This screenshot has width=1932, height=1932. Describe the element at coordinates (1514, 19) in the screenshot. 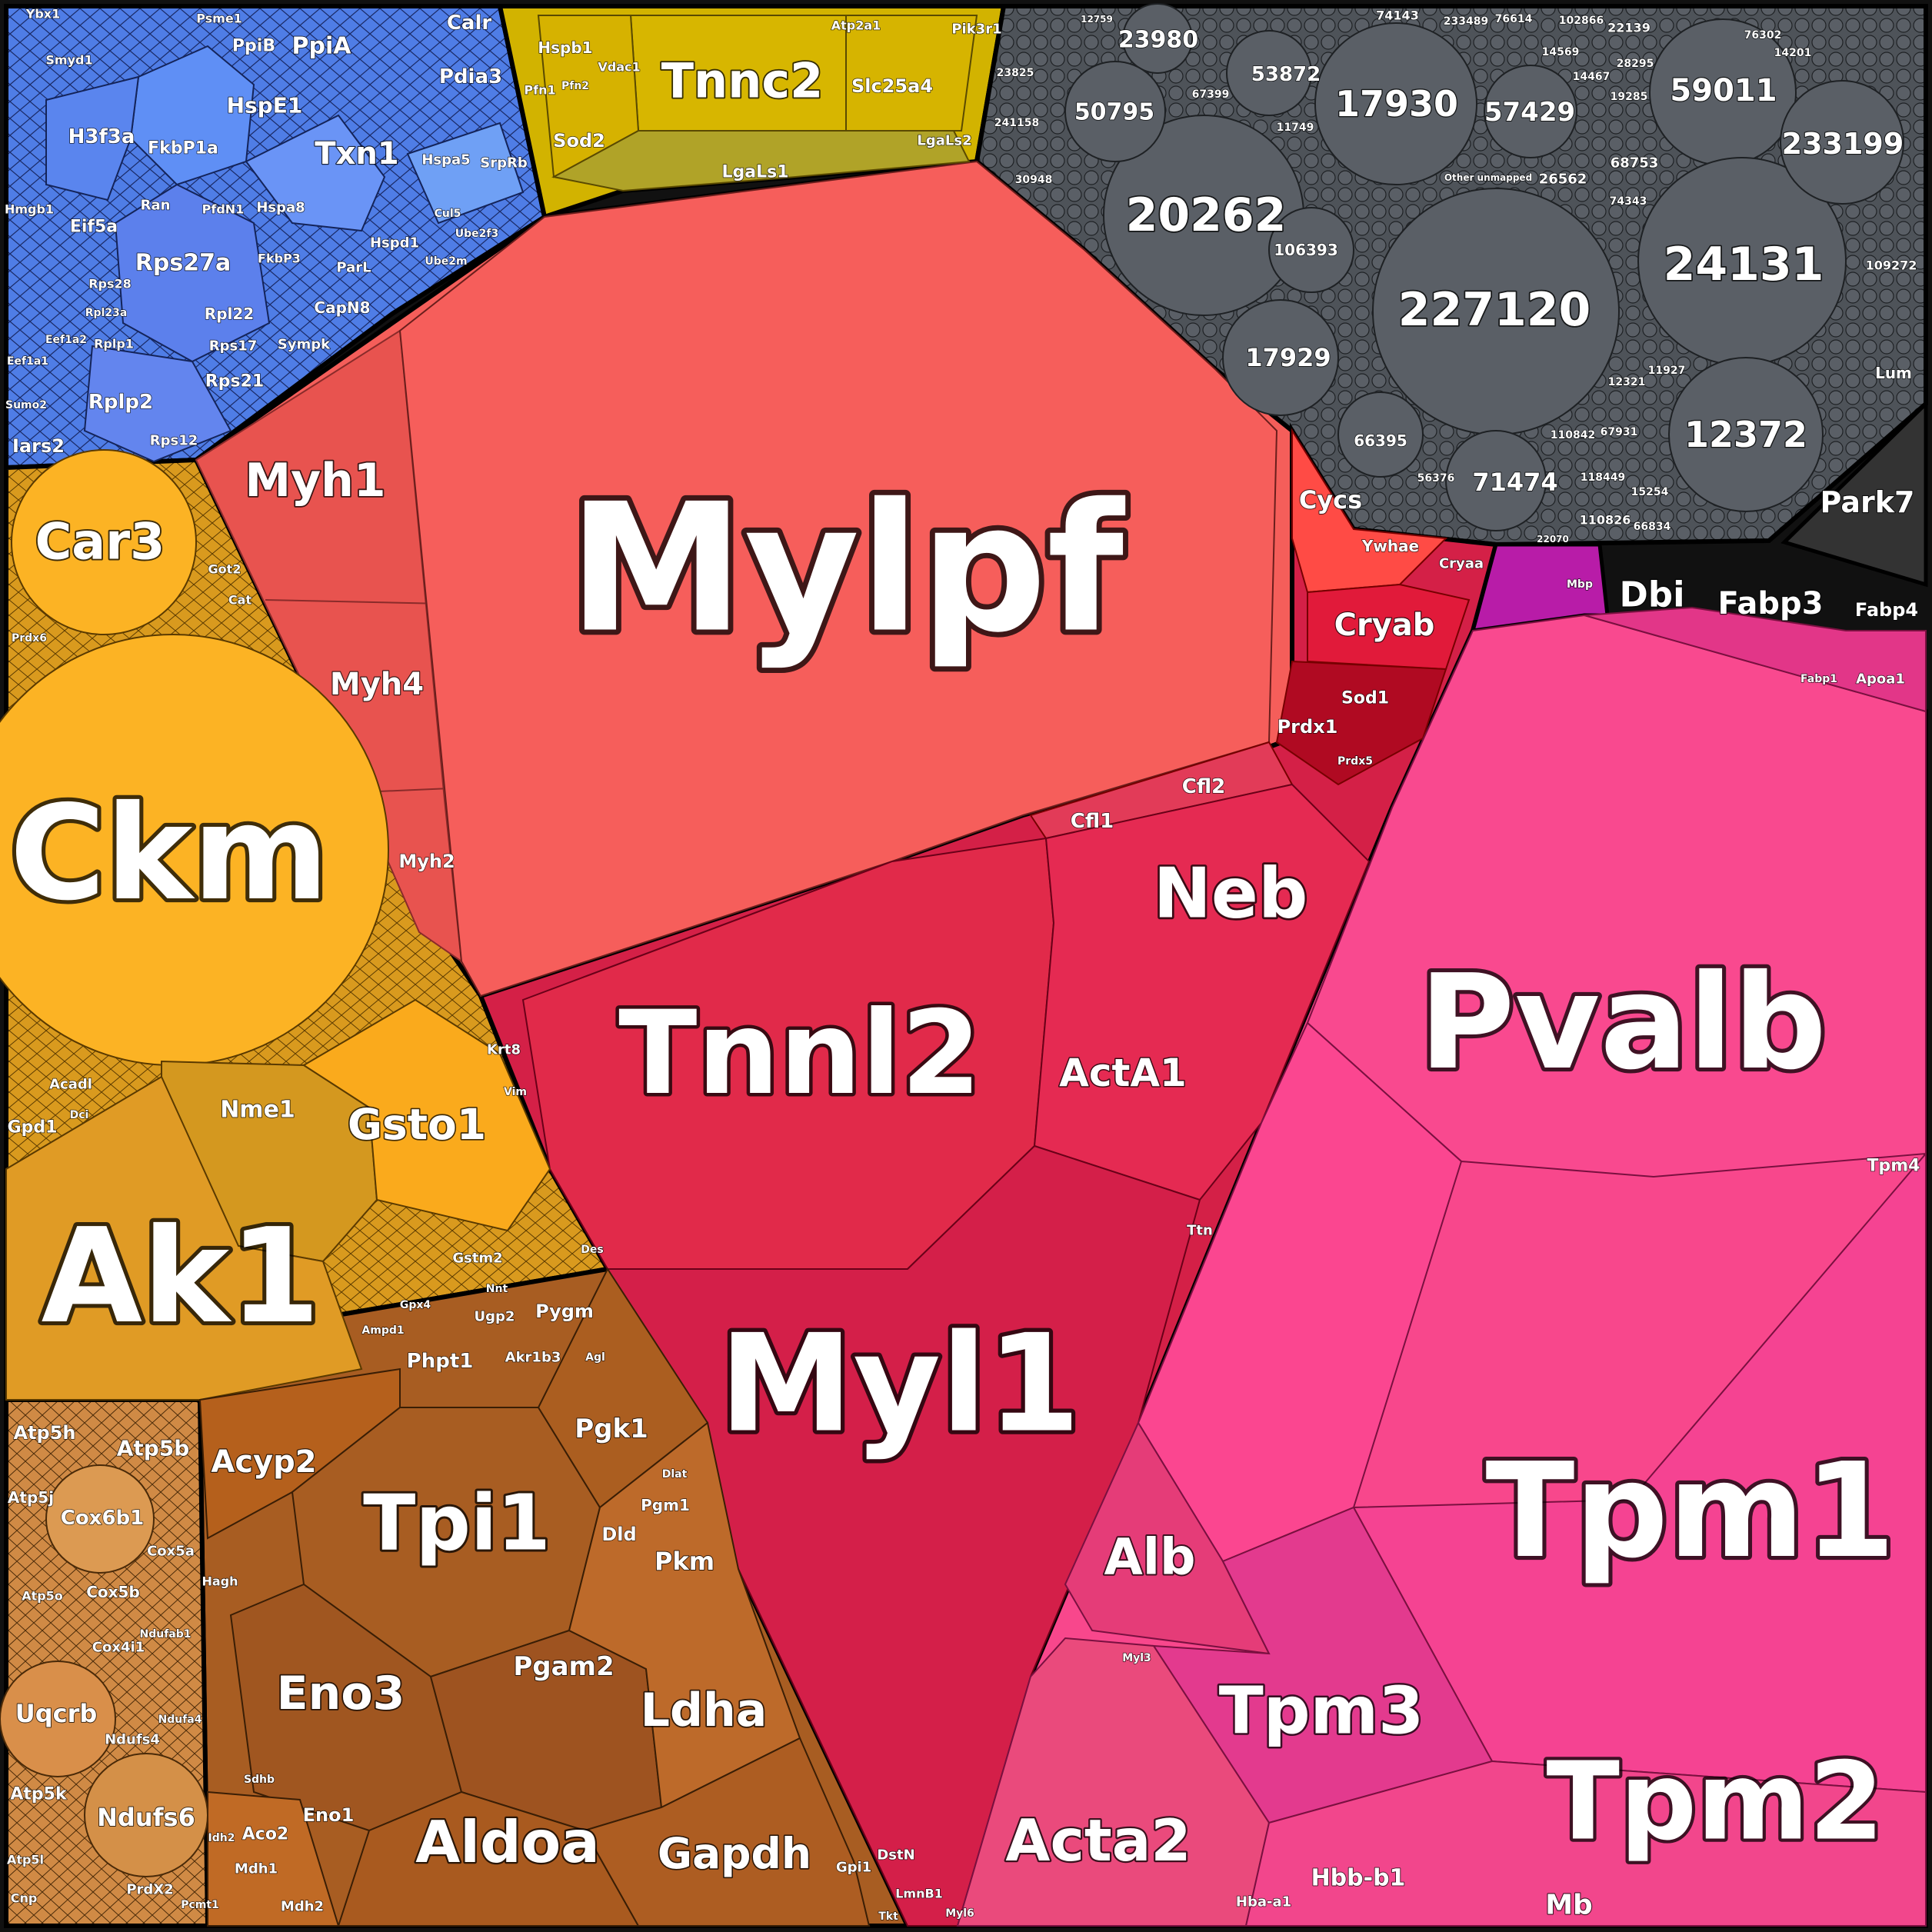

I see `cell-label-n76614: 76614` at that location.